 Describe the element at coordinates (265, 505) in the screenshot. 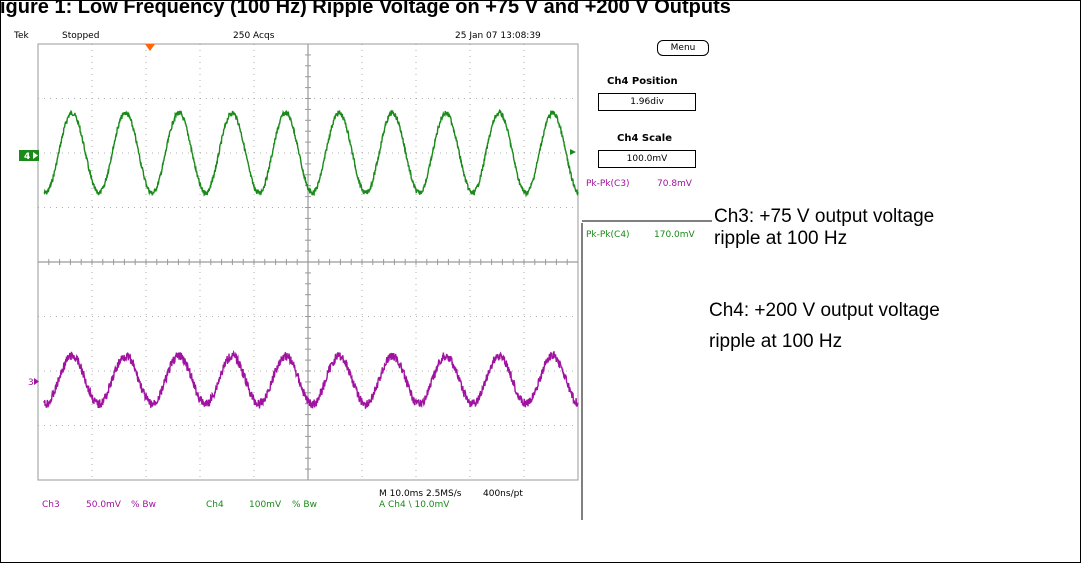

I see `bottom-ch4-scale: 100mV` at that location.